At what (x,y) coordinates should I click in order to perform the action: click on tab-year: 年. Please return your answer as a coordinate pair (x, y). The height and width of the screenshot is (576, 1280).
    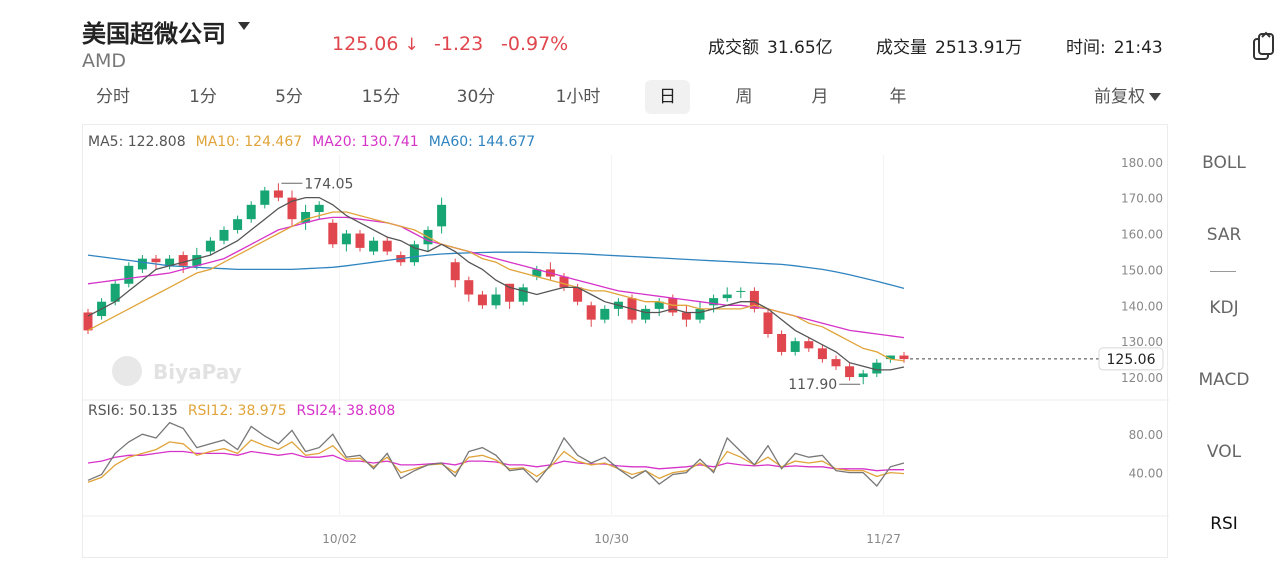
    Looking at the image, I should click on (898, 97).